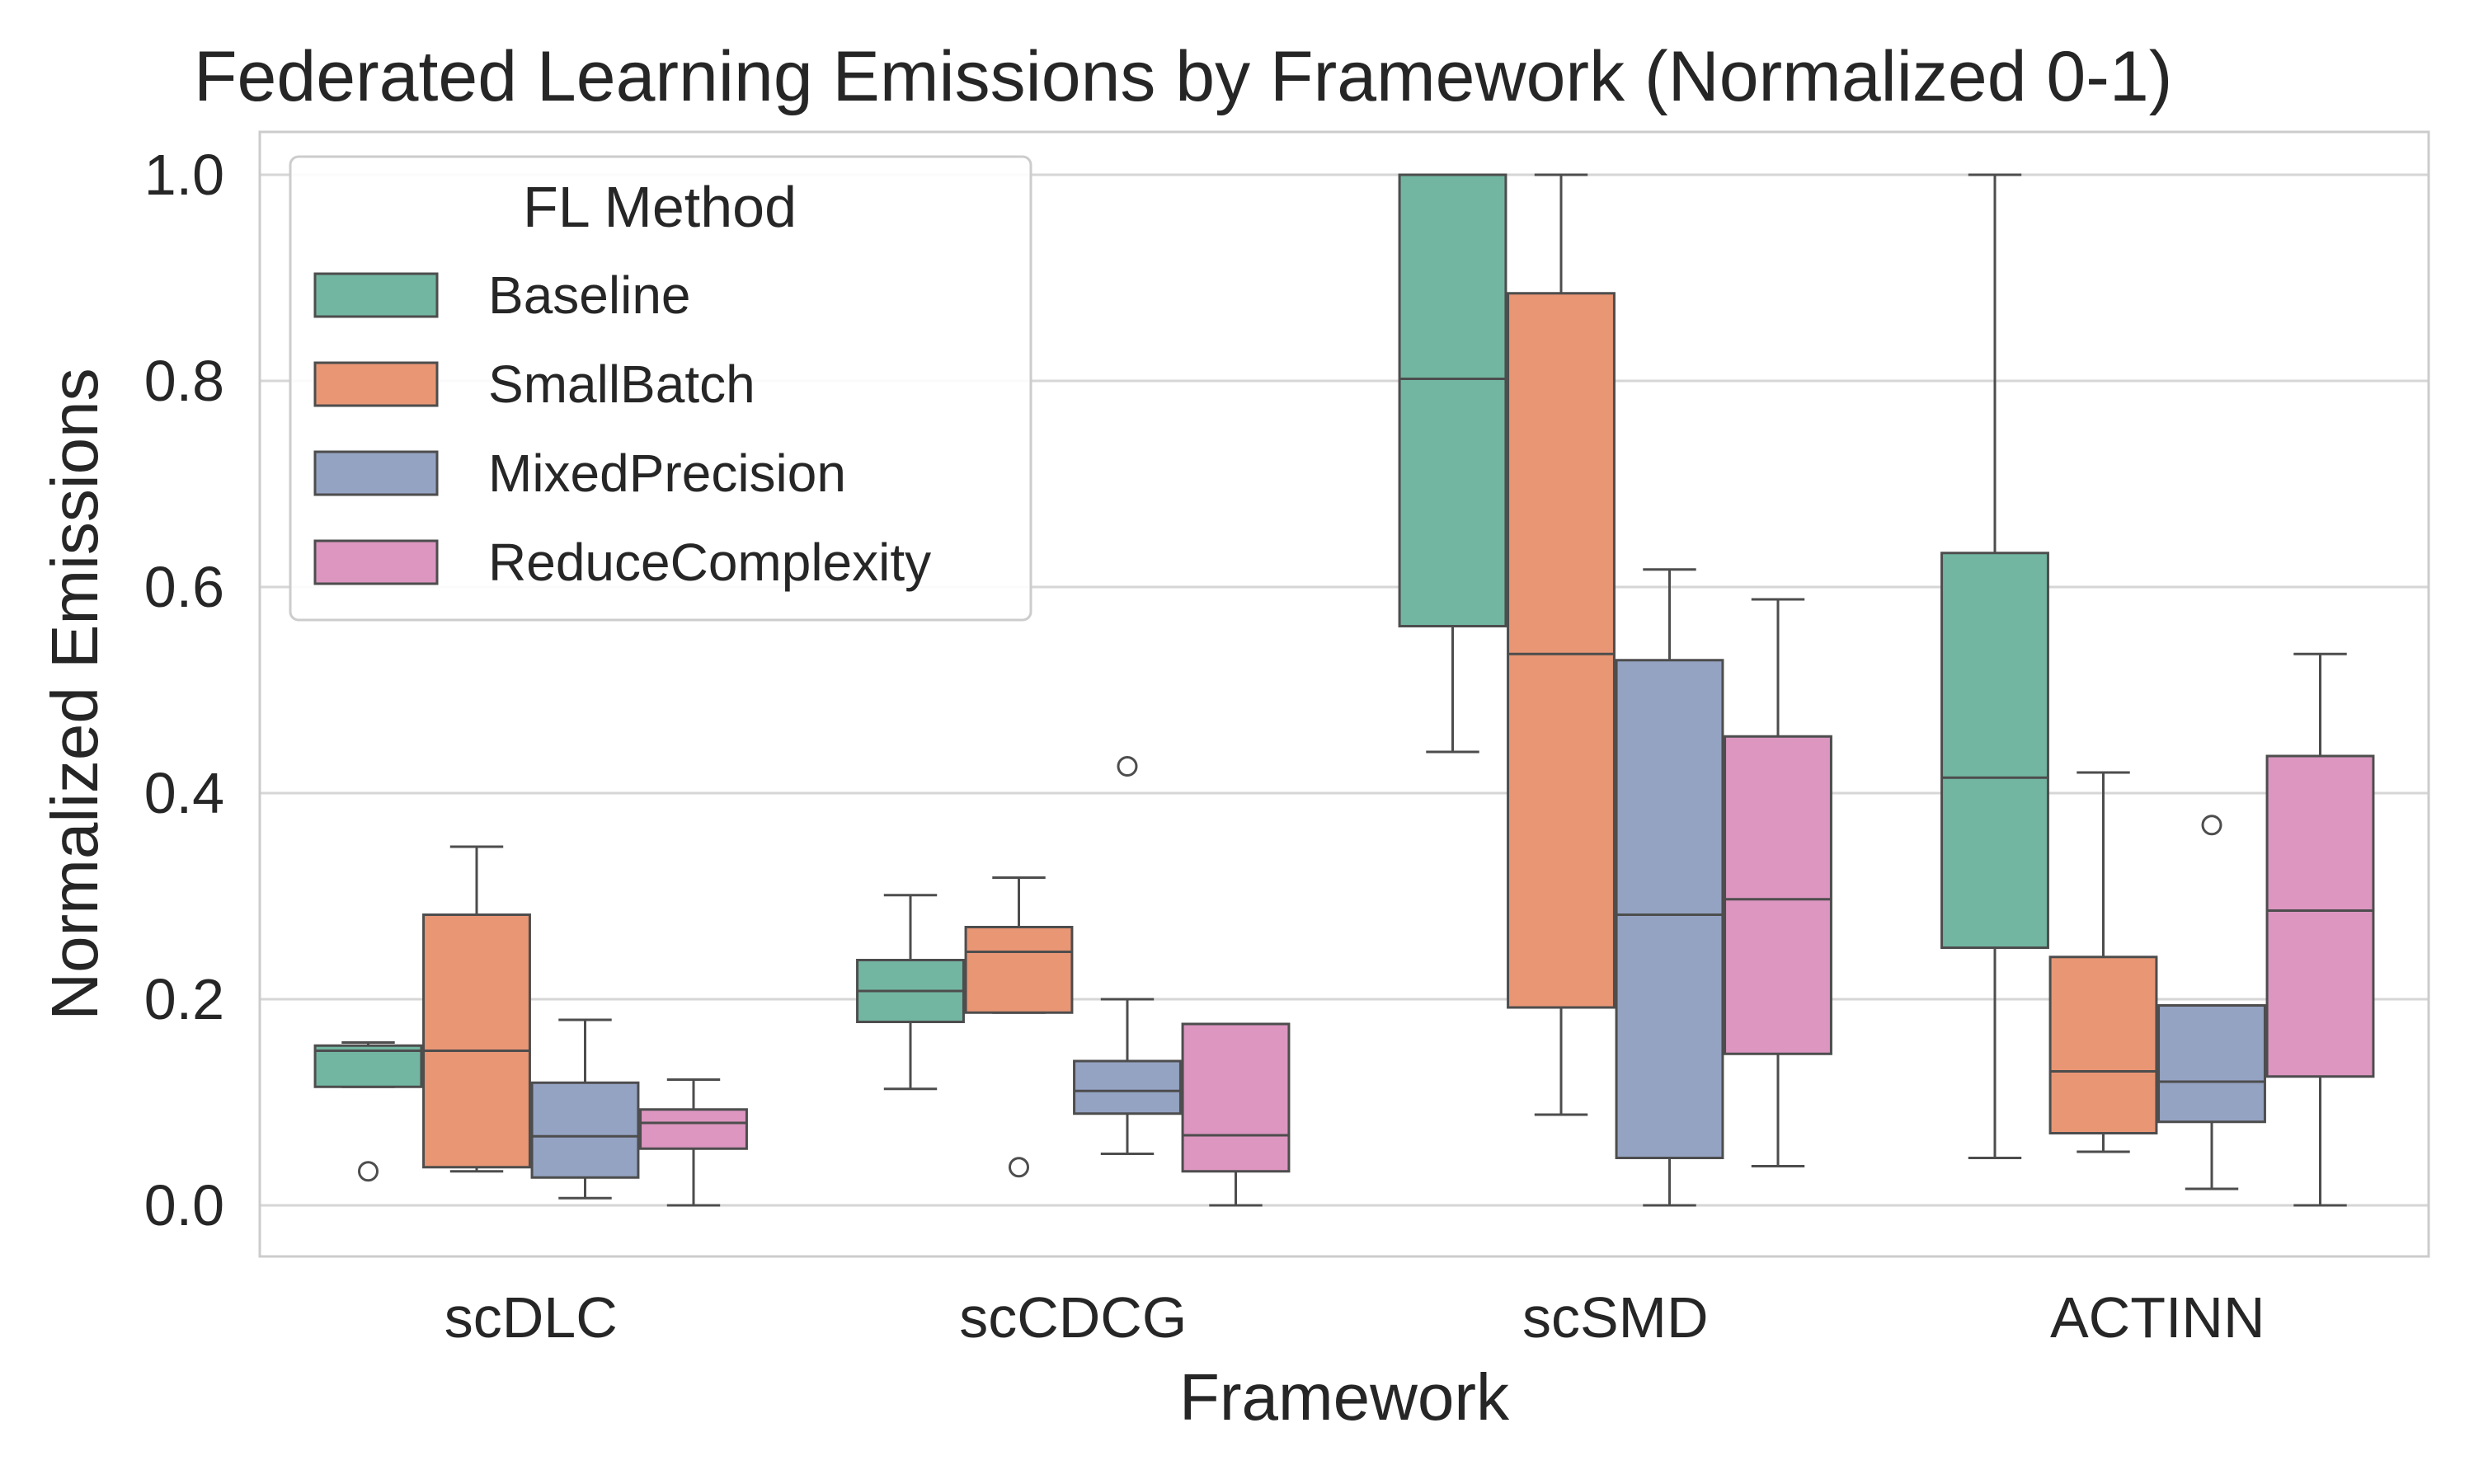 This screenshot has height=1484, width=2474. I want to click on y-tick-label: 0.6, so click(184, 587).